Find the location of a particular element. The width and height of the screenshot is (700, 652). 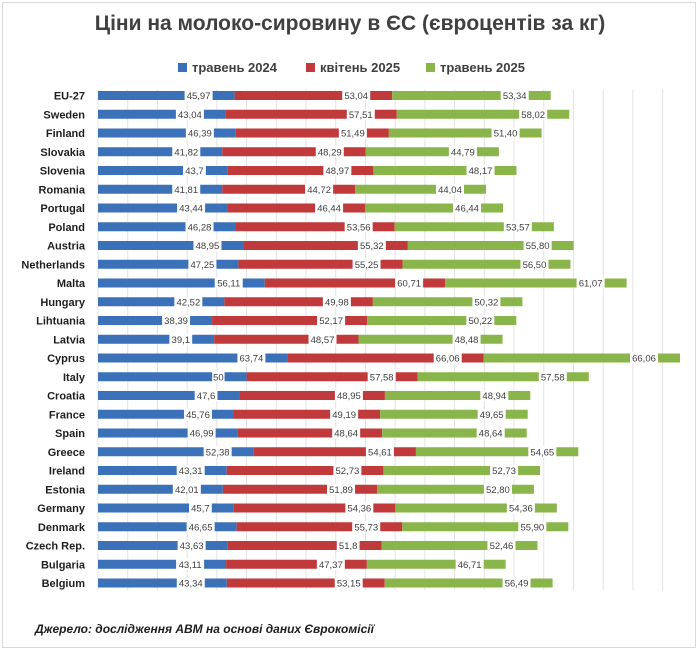

data-label-apr-2025: 57,58 is located at coordinates (382, 377).